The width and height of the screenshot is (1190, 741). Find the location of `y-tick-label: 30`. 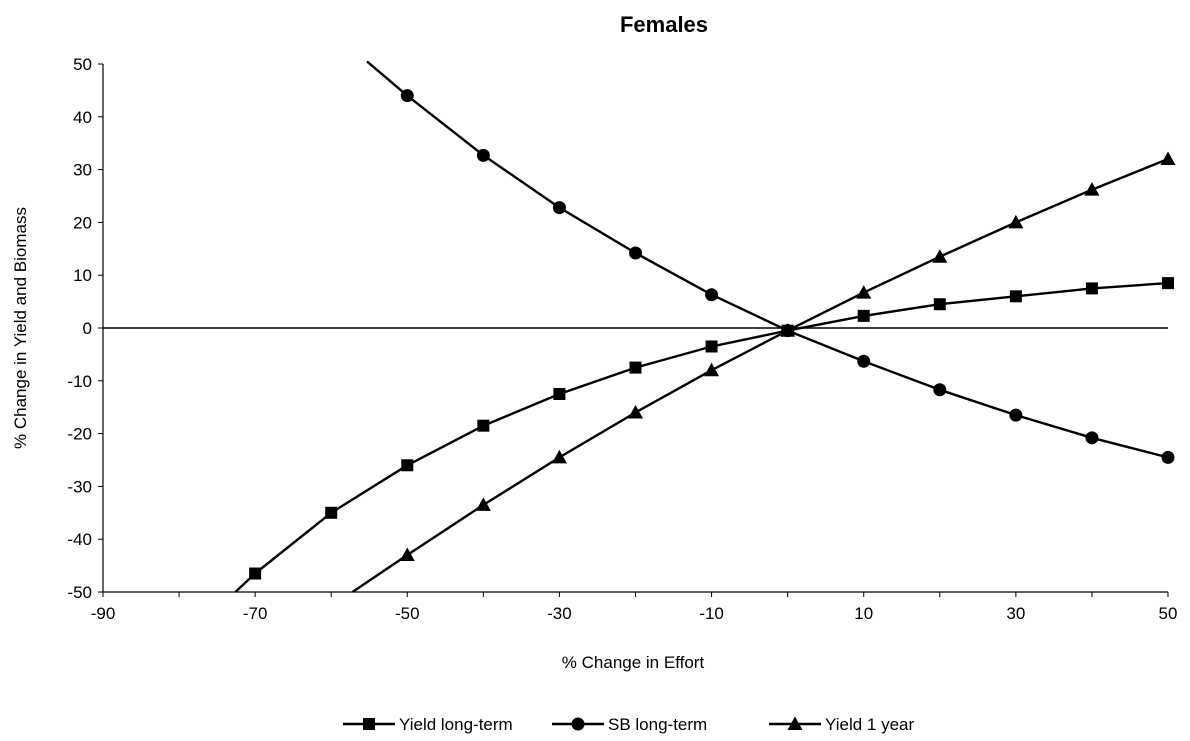

y-tick-label: 30 is located at coordinates (82, 170).